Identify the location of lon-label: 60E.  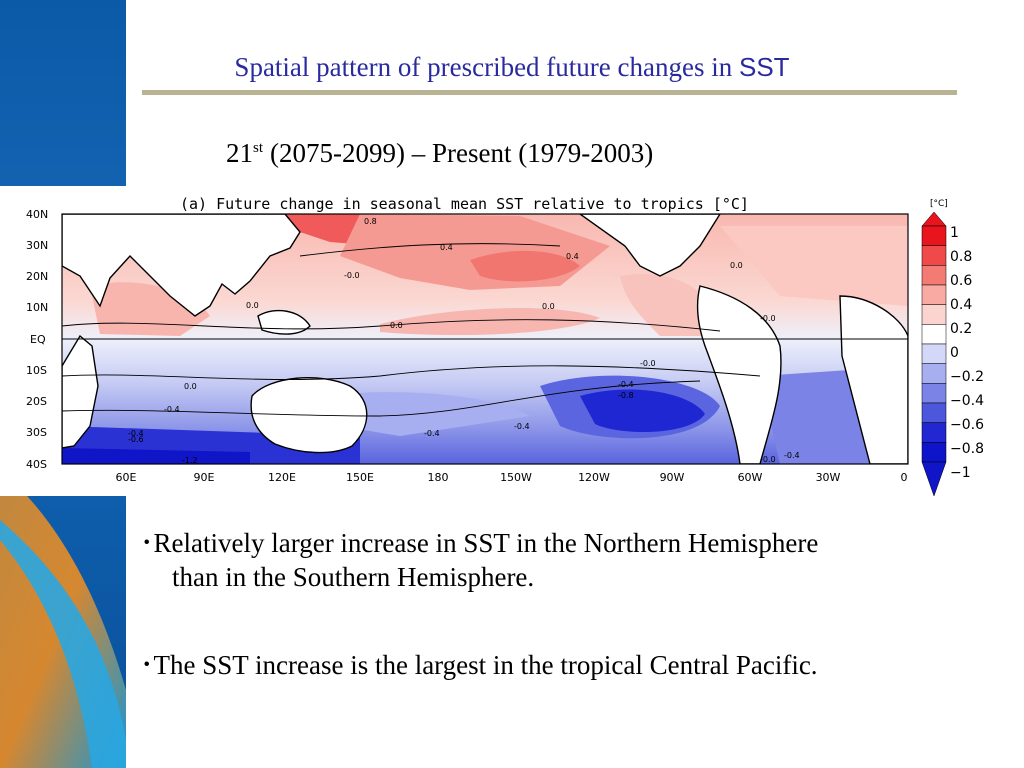
(126, 477).